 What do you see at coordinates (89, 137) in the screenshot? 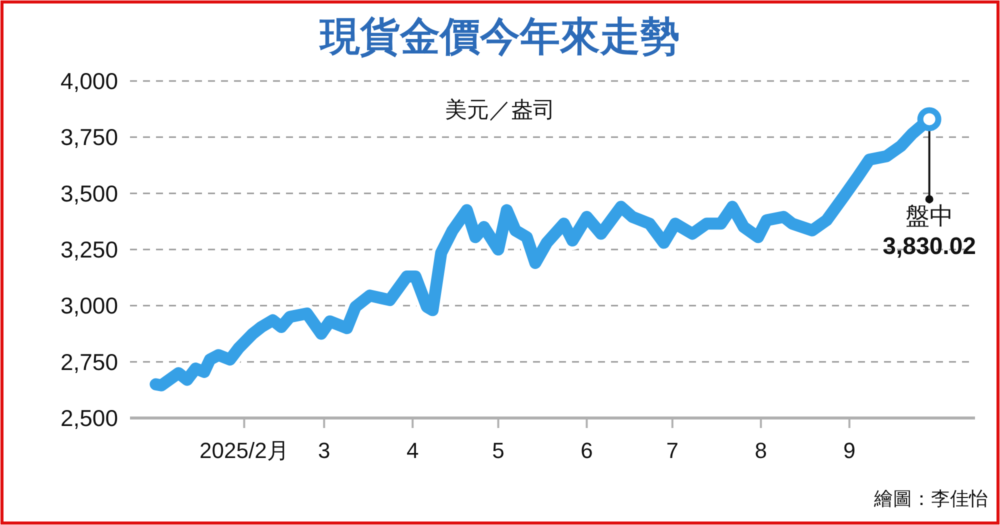
I see `y-tick-label: 3,750` at bounding box center [89, 137].